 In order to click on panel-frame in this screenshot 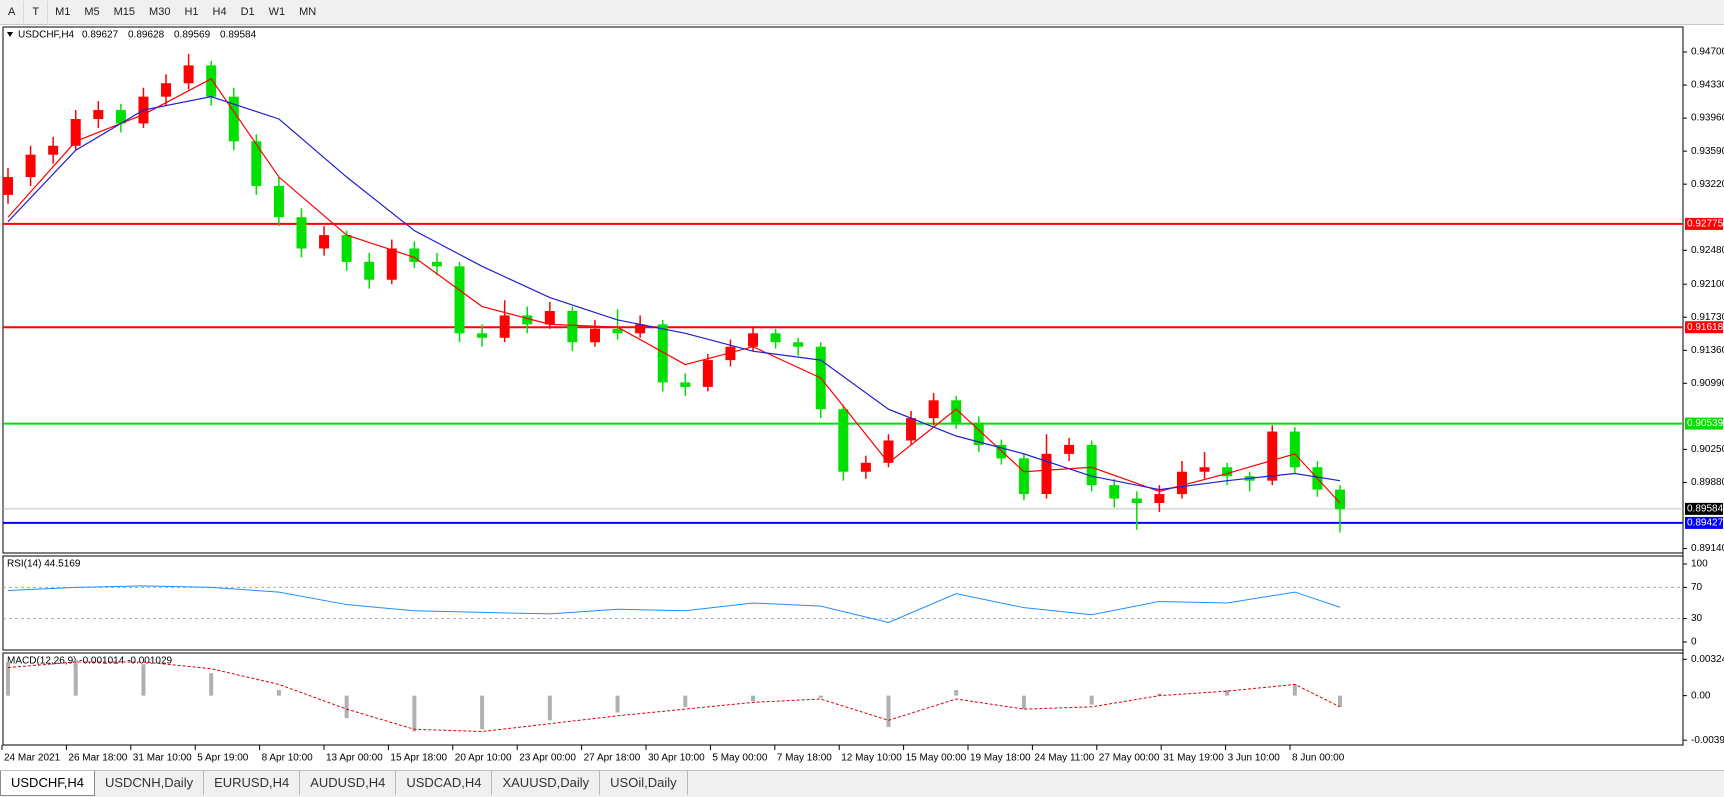, I will do `click(843, 699)`.